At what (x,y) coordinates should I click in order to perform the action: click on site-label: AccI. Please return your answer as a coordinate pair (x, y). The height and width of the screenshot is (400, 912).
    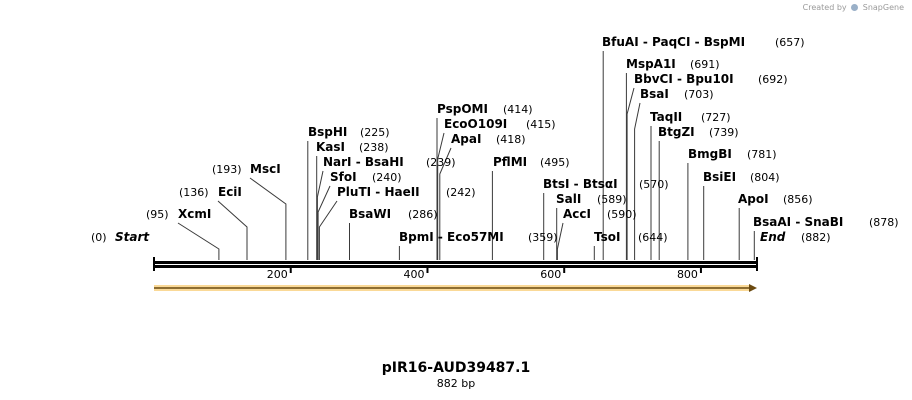
    Looking at the image, I should click on (577, 214).